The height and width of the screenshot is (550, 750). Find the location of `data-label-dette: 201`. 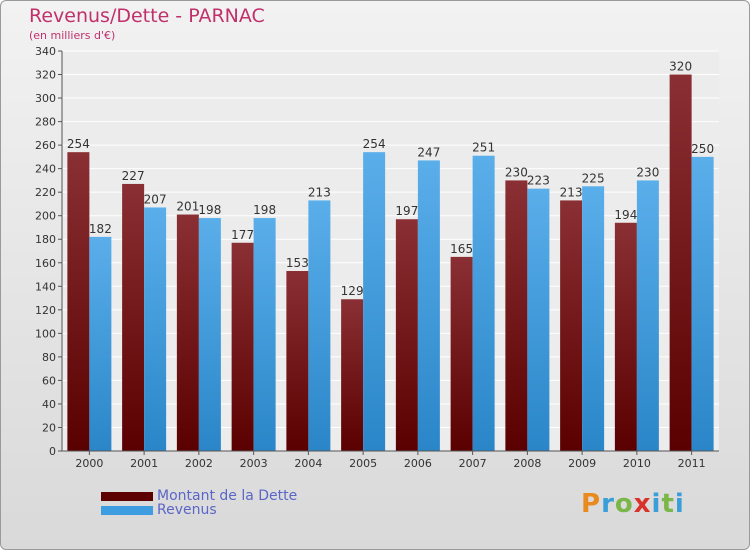

data-label-dette: 201 is located at coordinates (187, 207).